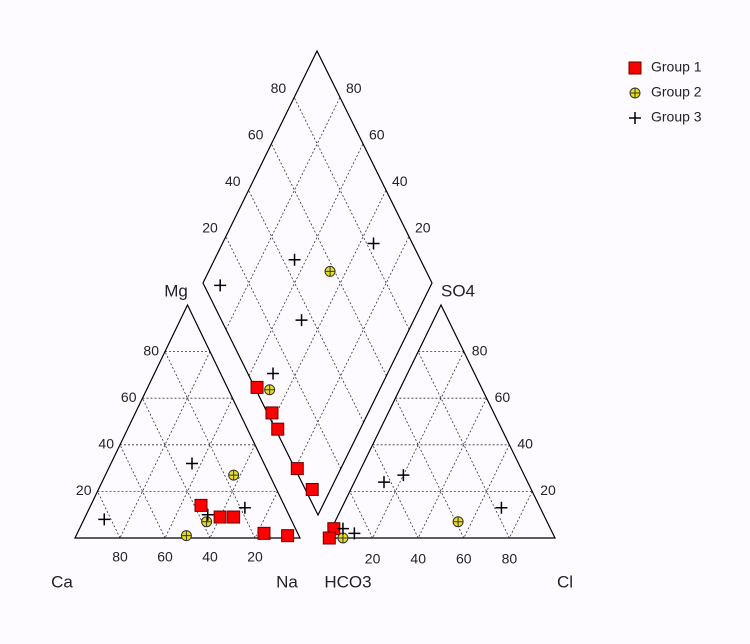  What do you see at coordinates (676, 117) in the screenshot?
I see `legend-label: Group 3` at bounding box center [676, 117].